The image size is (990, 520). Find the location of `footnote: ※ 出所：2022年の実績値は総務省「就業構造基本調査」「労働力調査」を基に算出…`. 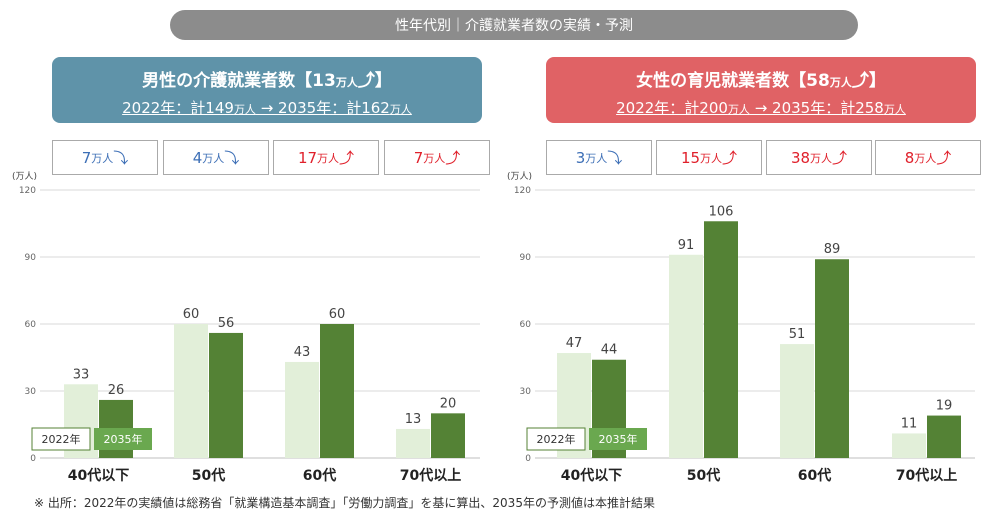

footnote: ※ 出所：2022年の実績値は総務省「就業構造基本調査」「労働力調査」を基に算出… is located at coordinates (344, 503).